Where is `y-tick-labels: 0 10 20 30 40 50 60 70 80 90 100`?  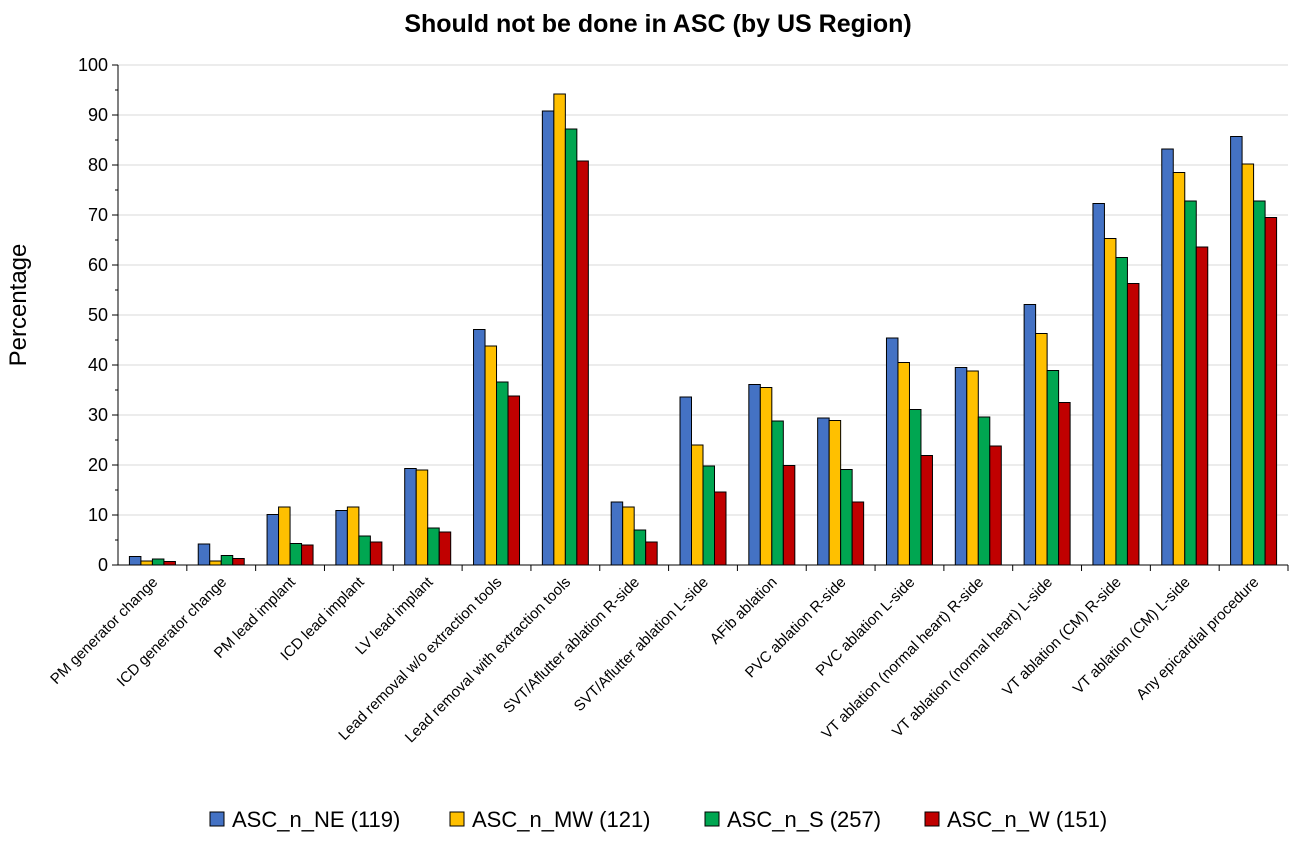
y-tick-labels: 0 10 20 30 40 50 60 70 80 90 100 is located at coordinates (93, 315).